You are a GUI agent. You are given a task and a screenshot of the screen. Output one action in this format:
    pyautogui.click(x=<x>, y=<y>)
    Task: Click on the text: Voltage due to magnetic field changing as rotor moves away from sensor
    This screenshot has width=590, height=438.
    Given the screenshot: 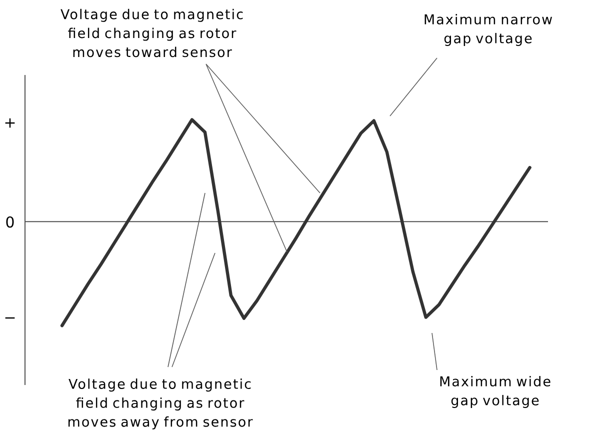 What is the action you would take?
    pyautogui.click(x=160, y=404)
    